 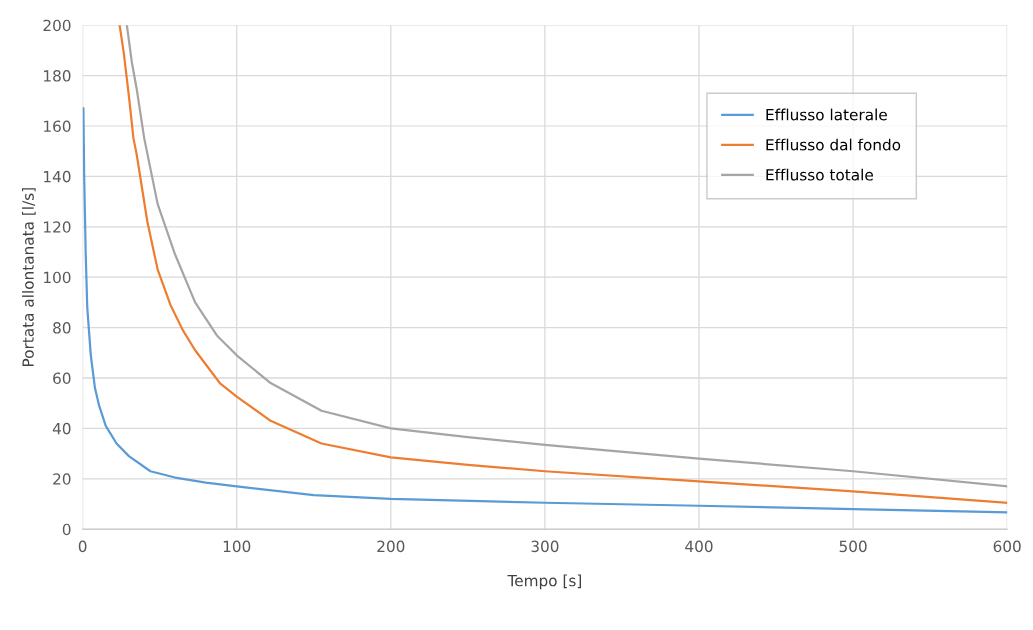 I want to click on y-tick-label: 100, so click(x=57, y=277).